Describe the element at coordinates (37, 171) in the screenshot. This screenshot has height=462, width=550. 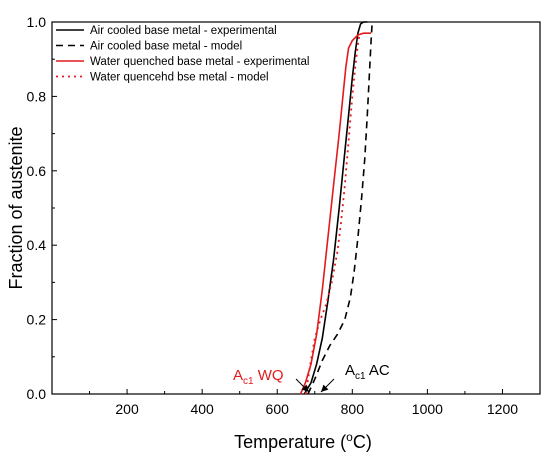
I see `y-tick-label: 0.6` at that location.